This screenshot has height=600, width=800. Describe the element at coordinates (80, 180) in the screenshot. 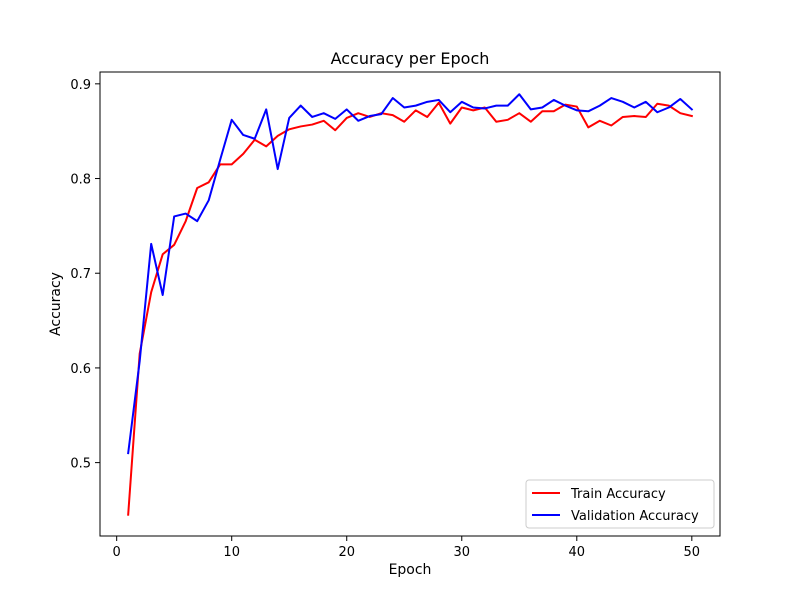

I see `y-tick-label: 0.8` at that location.